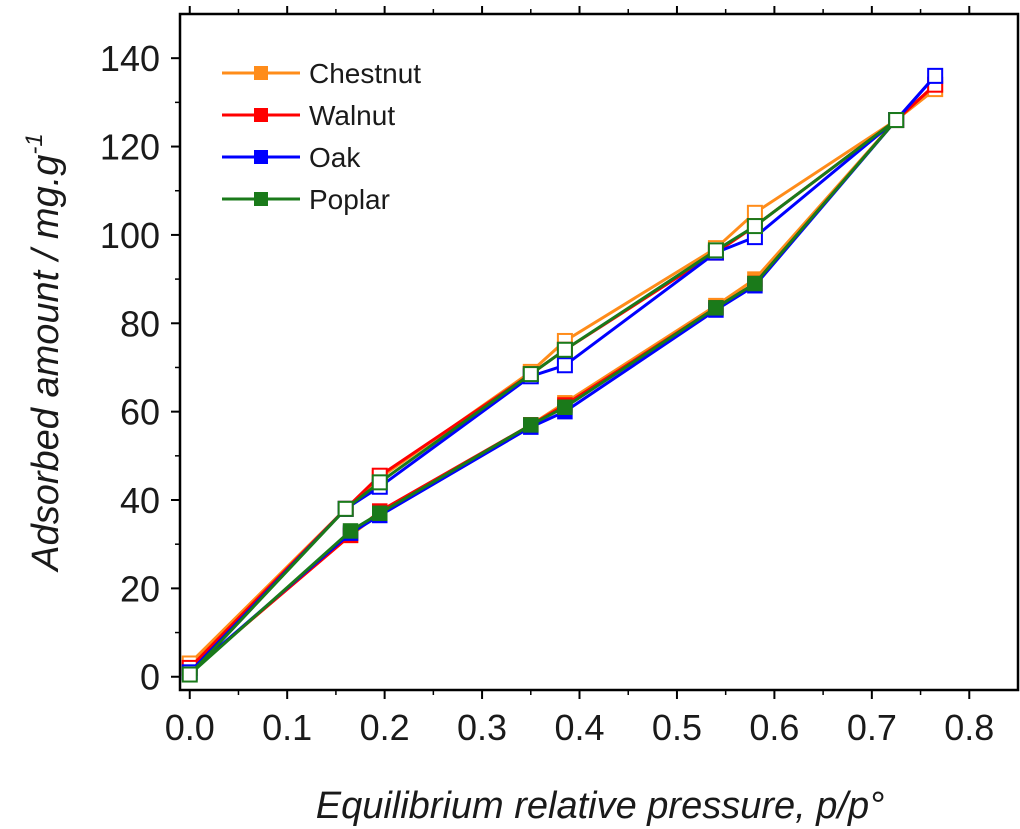 The height and width of the screenshot is (829, 1020). What do you see at coordinates (774, 727) in the screenshot?
I see `x-tick-label: 0.6` at bounding box center [774, 727].